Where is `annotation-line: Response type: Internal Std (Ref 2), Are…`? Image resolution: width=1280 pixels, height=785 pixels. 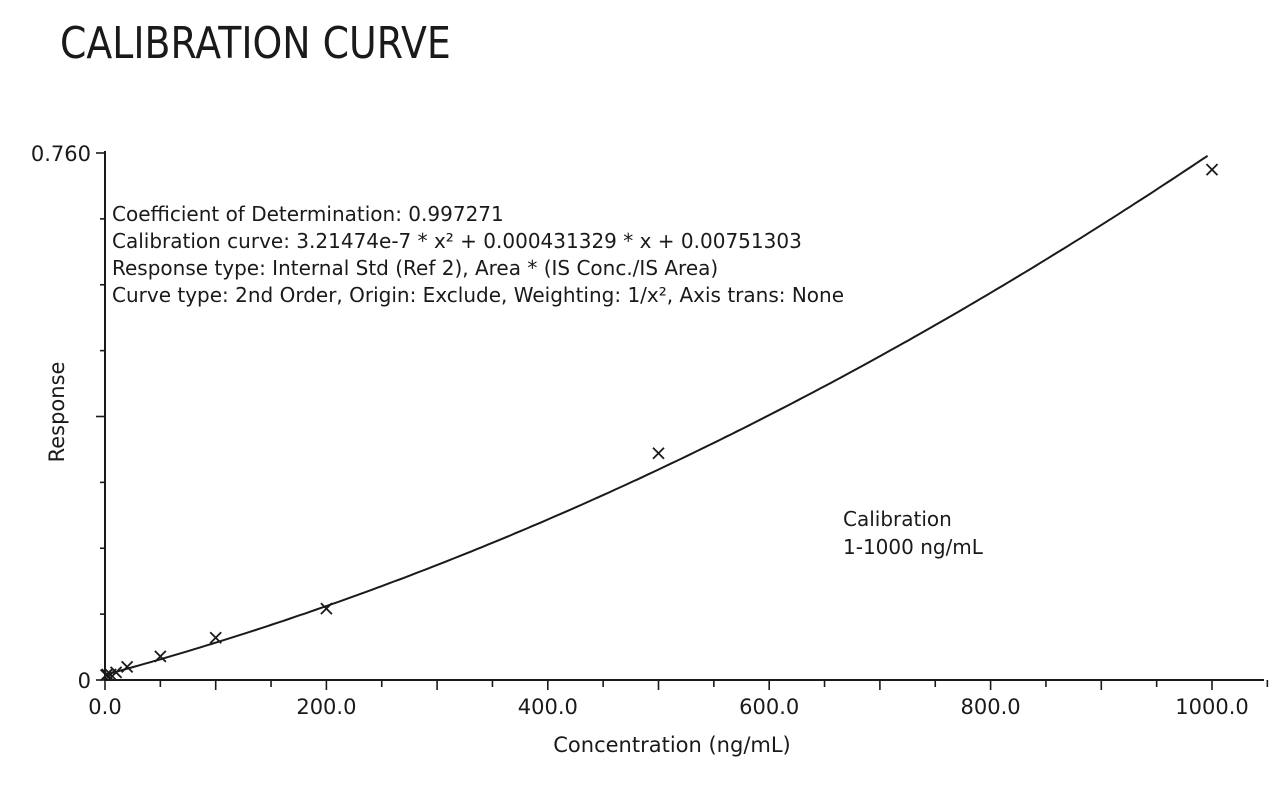
annotation-line: Response type: Internal Std (Ref 2), Are… is located at coordinates (415, 268).